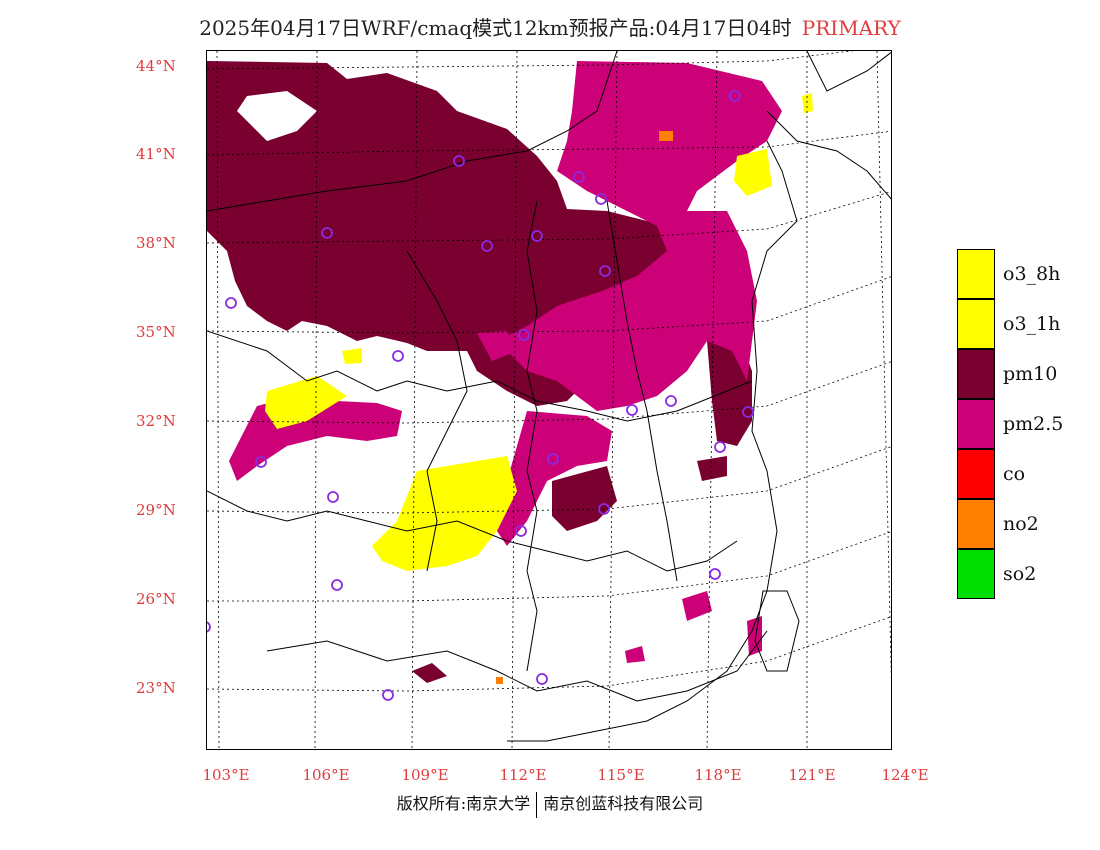 This screenshot has height=850, width=1100. Describe the element at coordinates (156, 421) in the screenshot. I see `lat-label: 32°N` at that location.